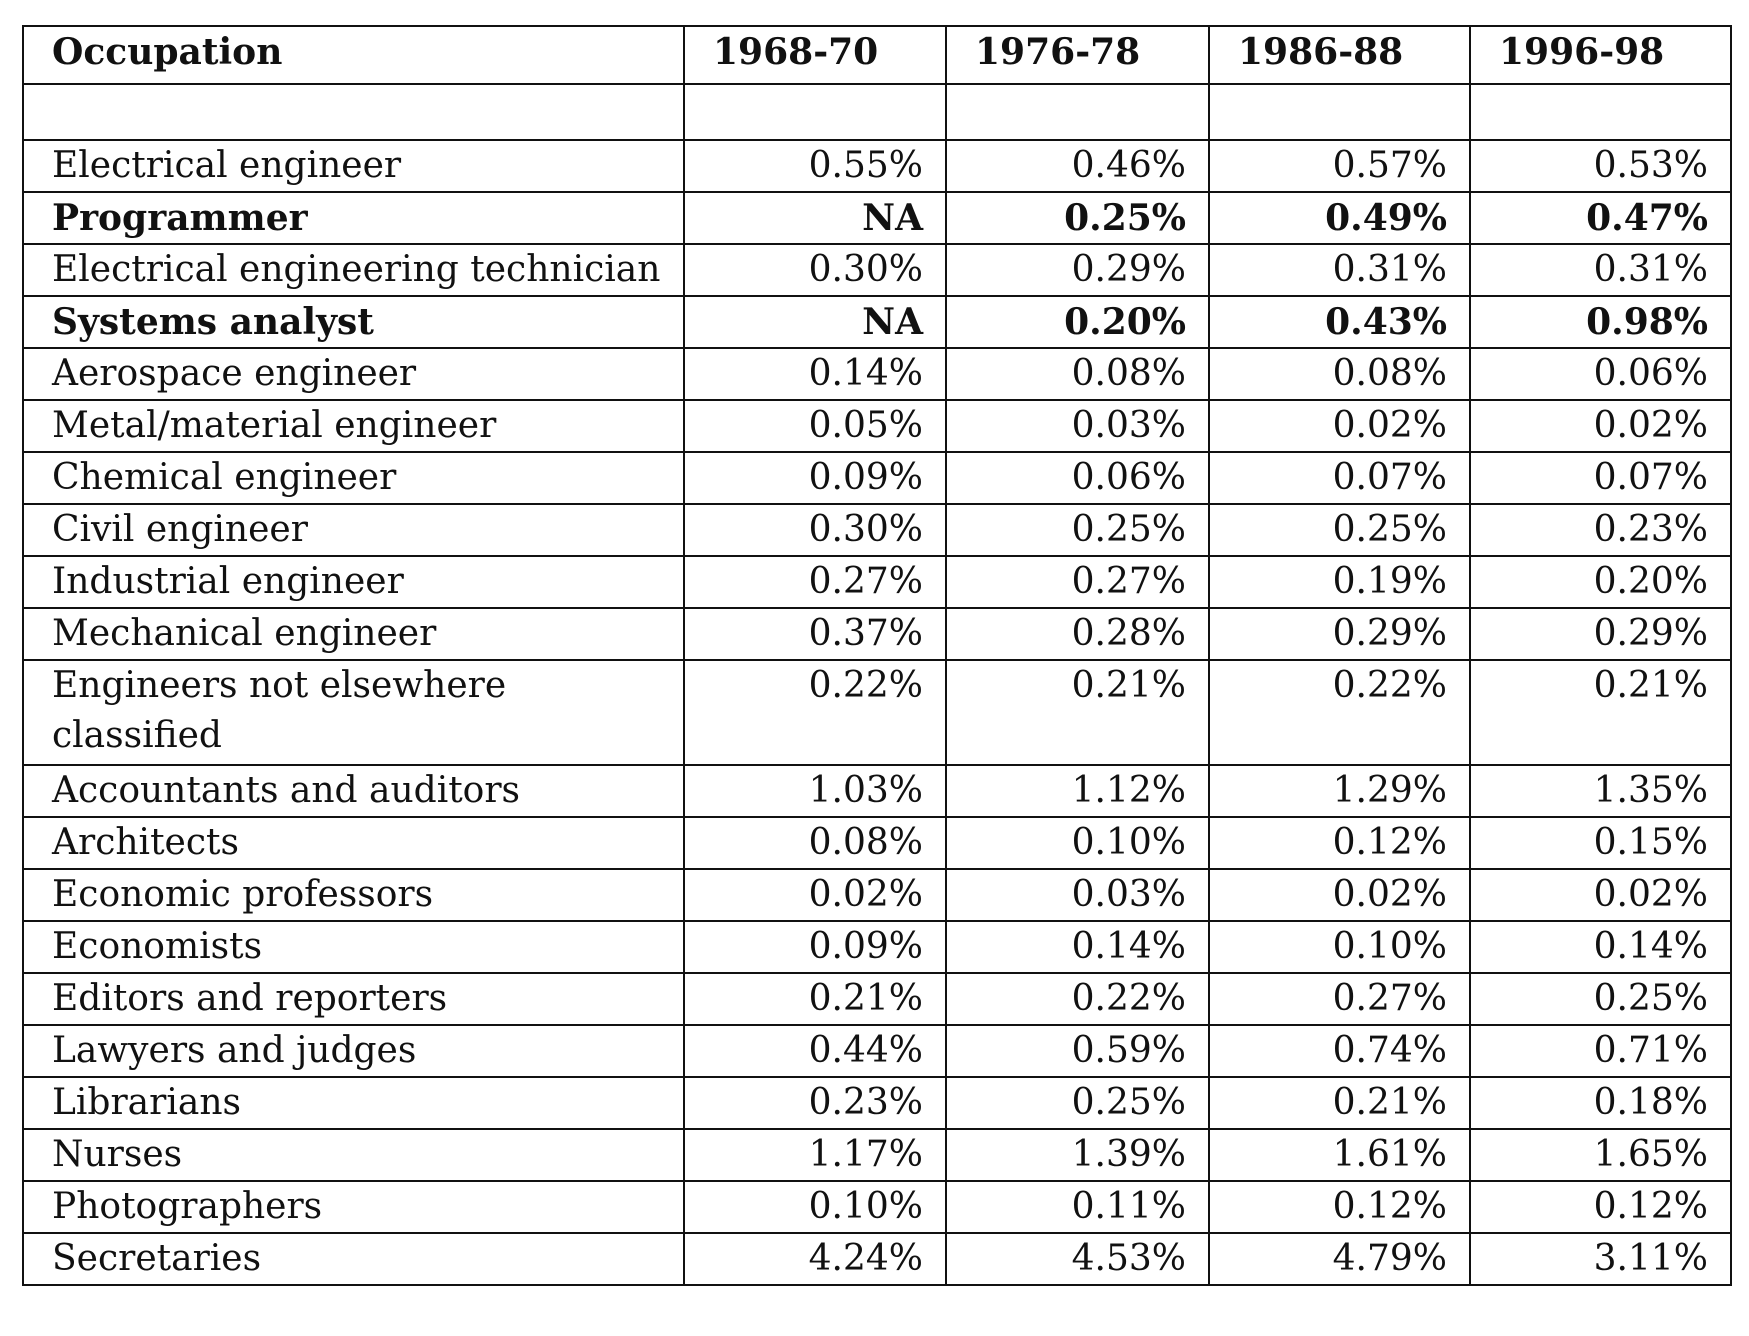 The width and height of the screenshot is (1749, 1336). Describe the element at coordinates (815, 218) in the screenshot. I see `value-cell: NA` at that location.